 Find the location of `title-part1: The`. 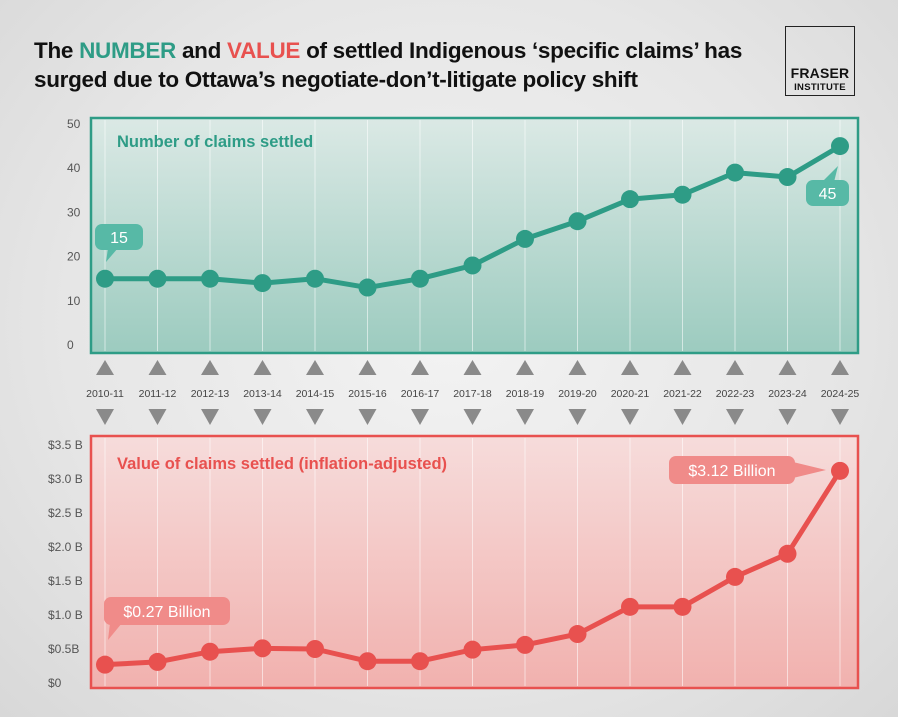

title-part1: The is located at coordinates (57, 50).